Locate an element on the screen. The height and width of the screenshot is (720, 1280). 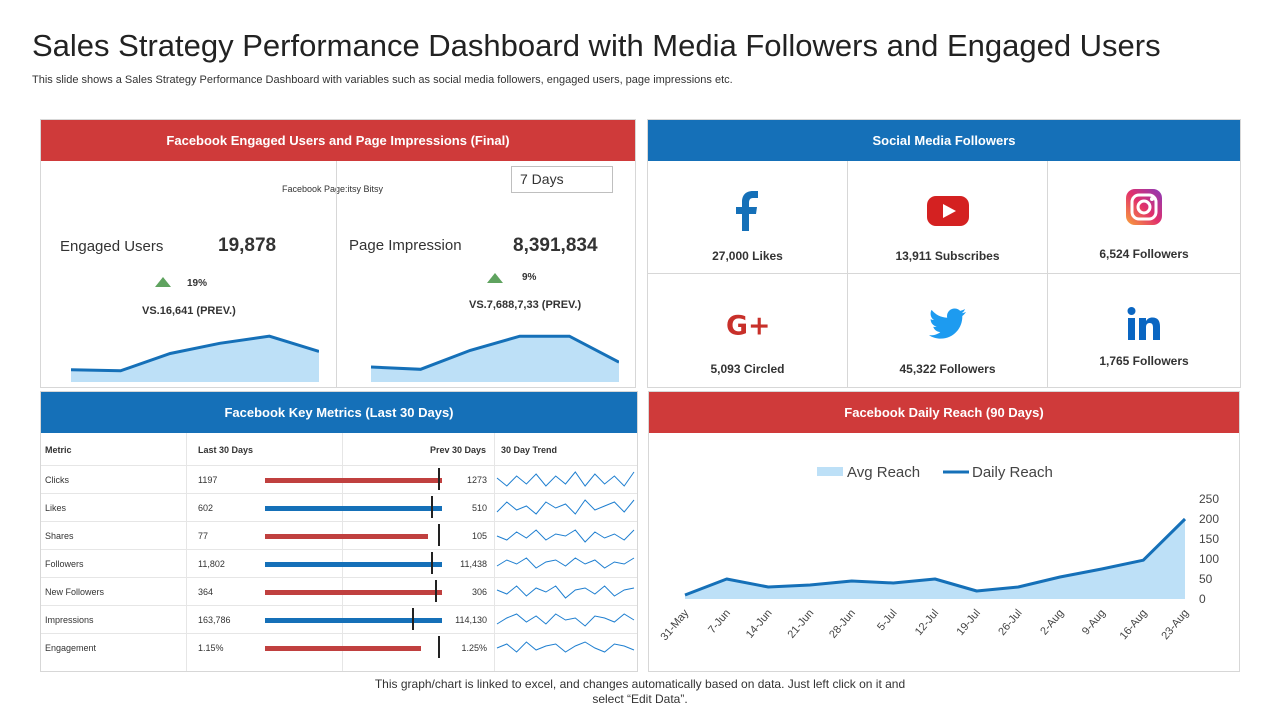
svg-text: G+ is located at coordinates (748, 325).